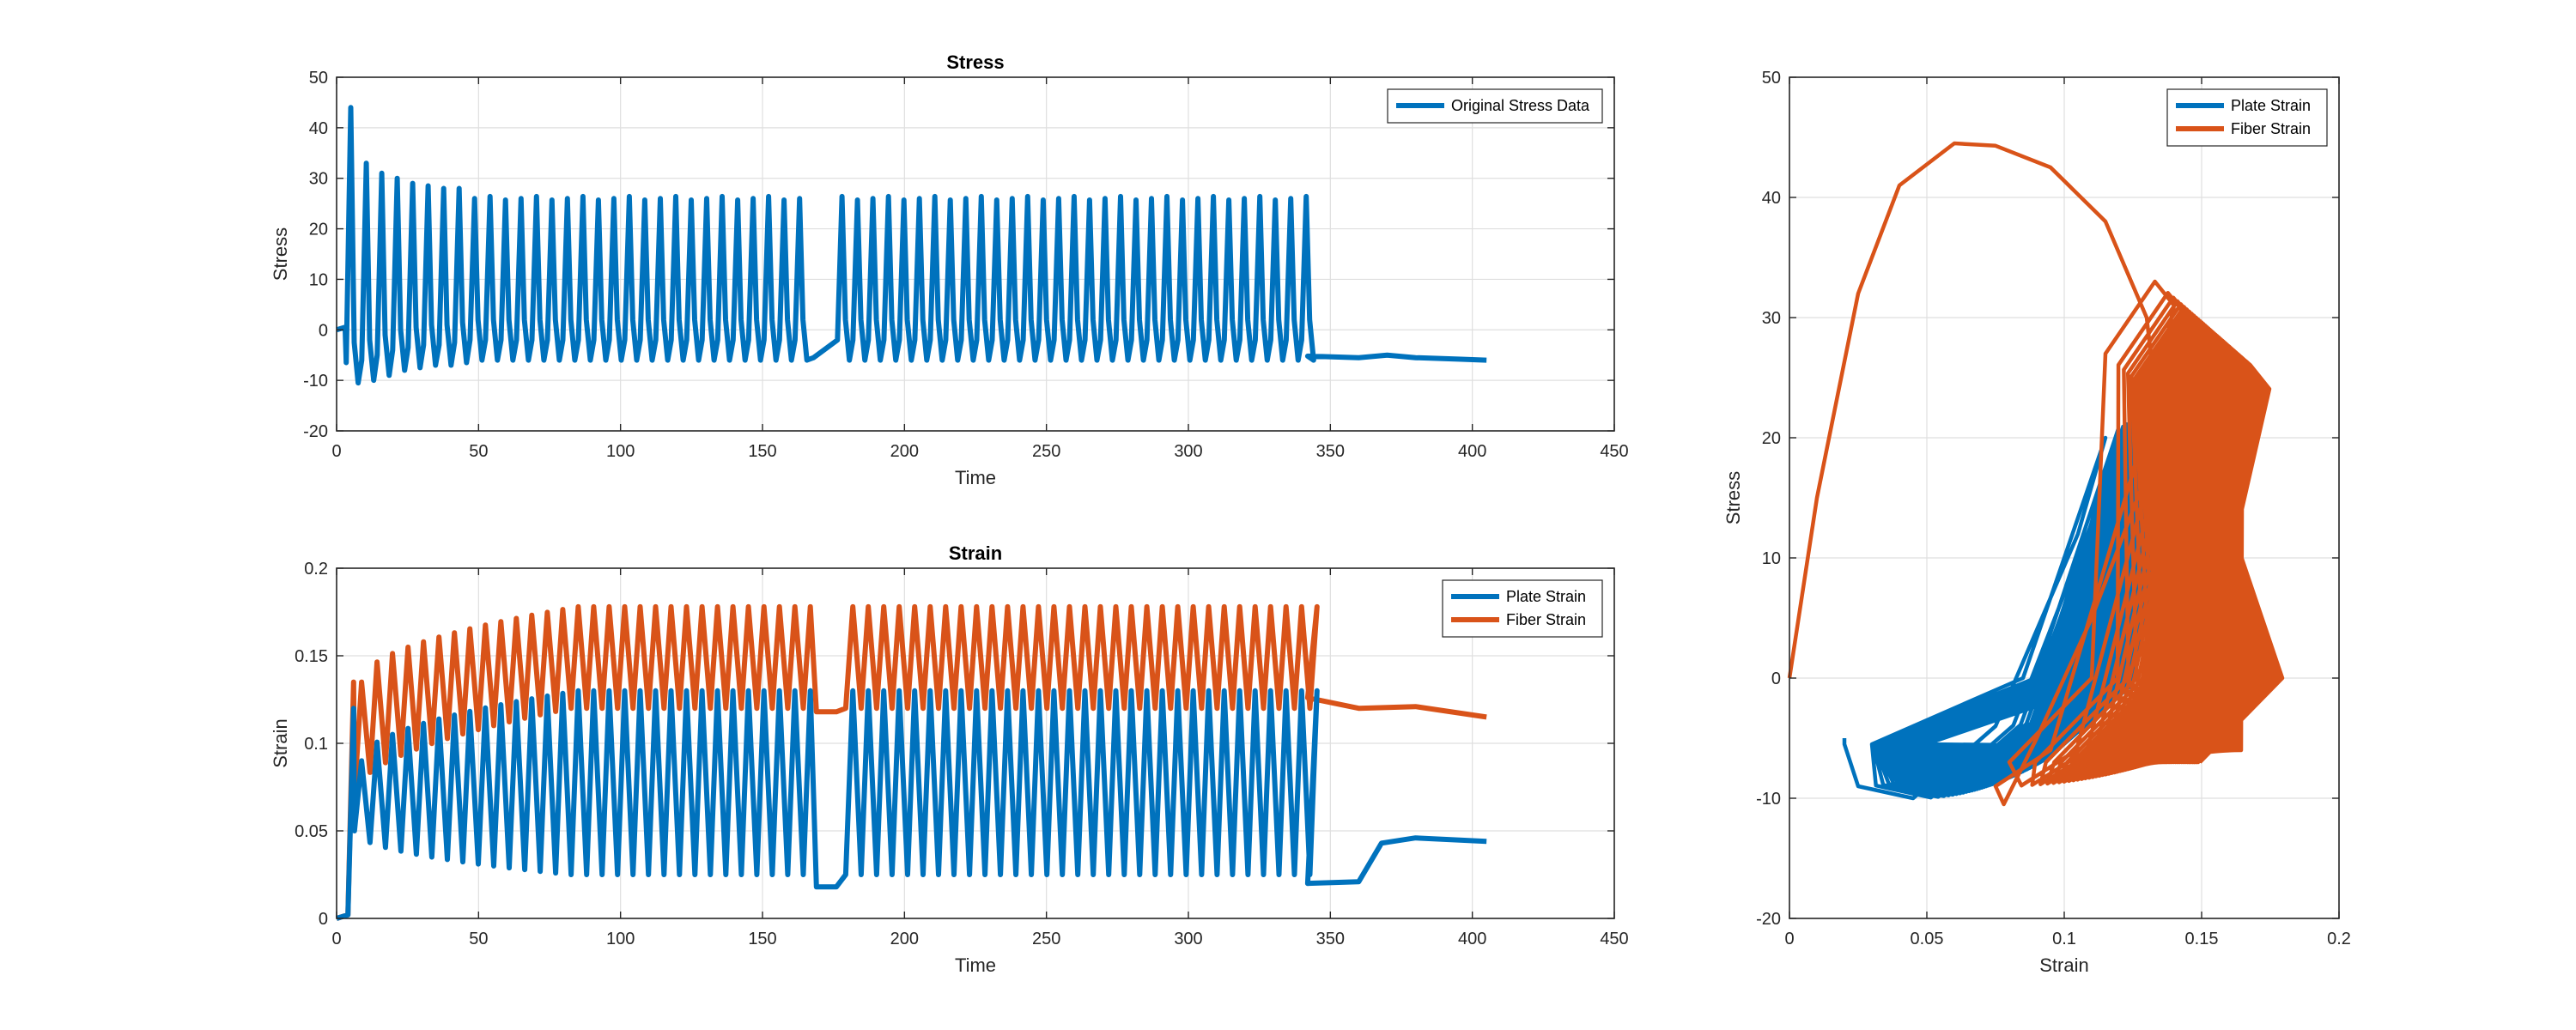 This screenshot has height=1030, width=2576. I want to click on 1-ytick-label: 0, so click(323, 919).